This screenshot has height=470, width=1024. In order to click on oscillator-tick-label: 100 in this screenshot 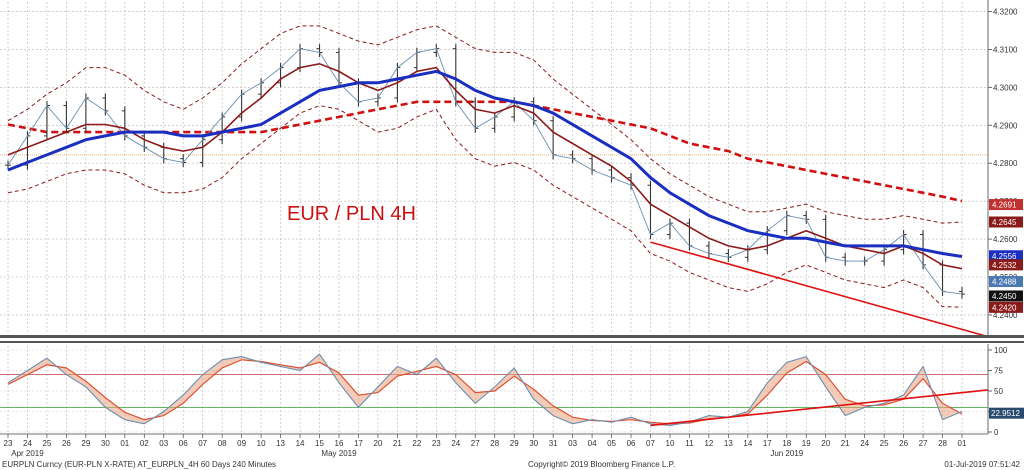, I will do `click(1001, 350)`.